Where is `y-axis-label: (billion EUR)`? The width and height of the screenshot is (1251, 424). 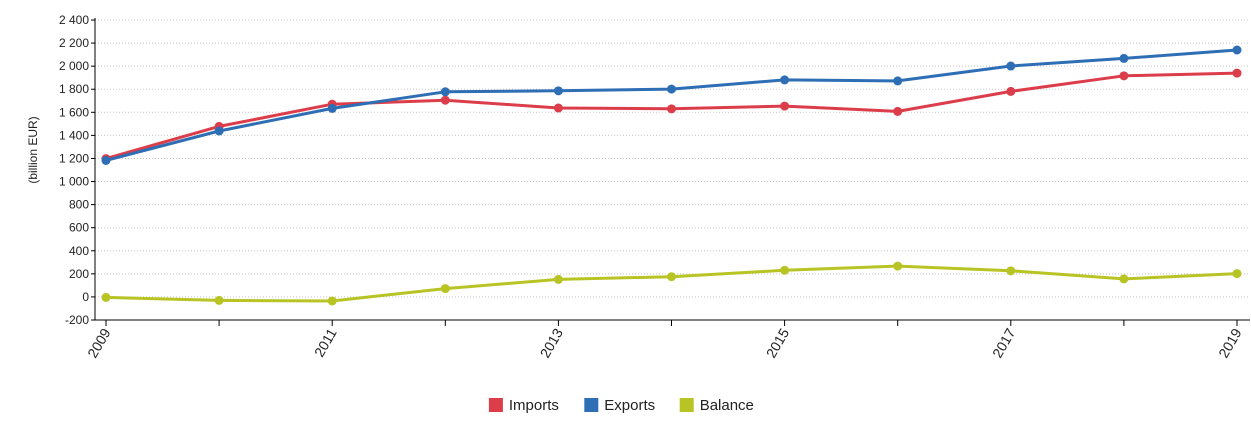
y-axis-label: (billion EUR) is located at coordinates (33, 149).